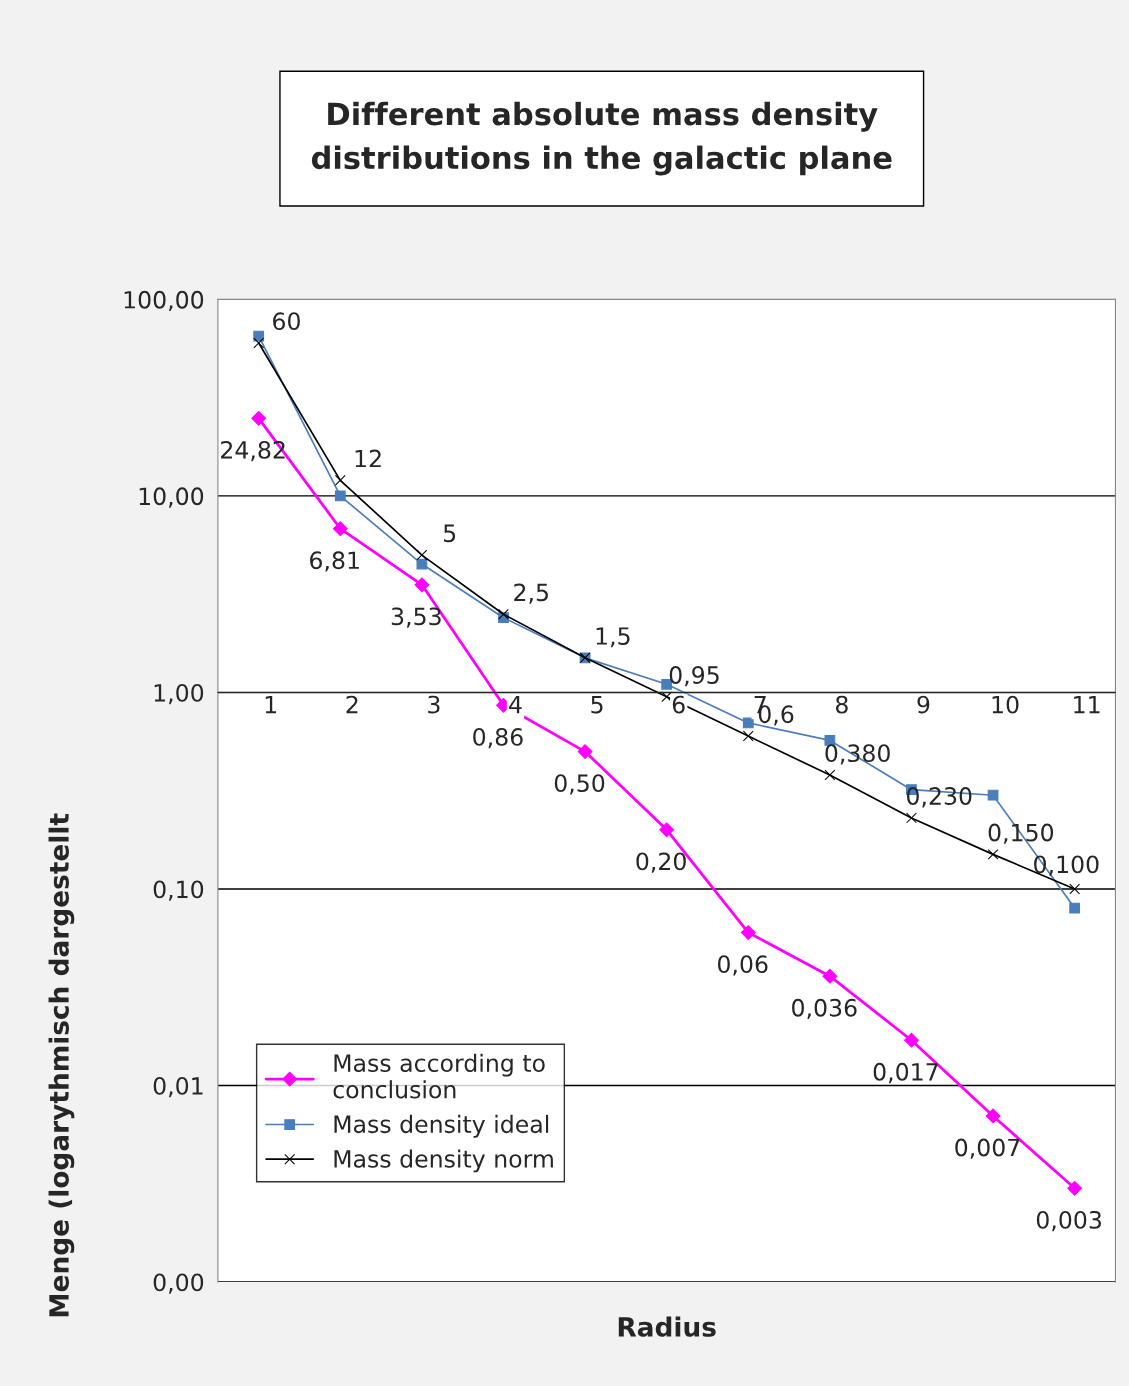 This screenshot has height=1386, width=1129. I want to click on data-label: 12, so click(368, 458).